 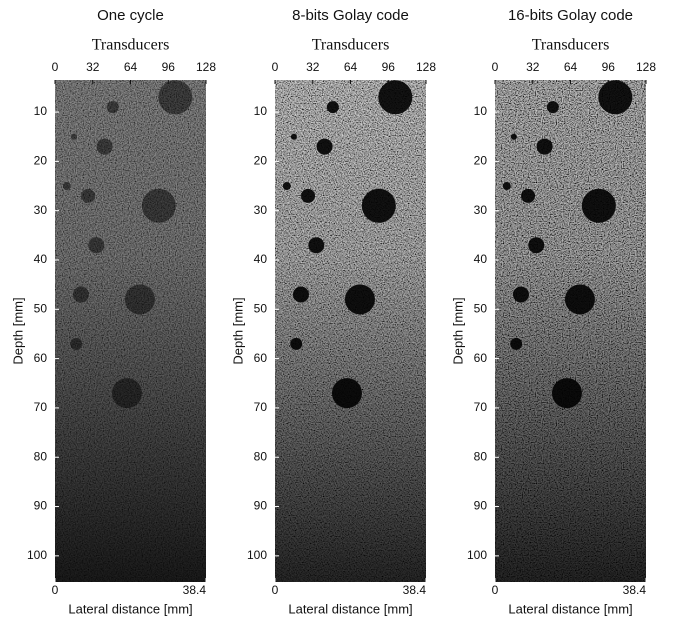 What do you see at coordinates (350, 15) in the screenshot?
I see `panel-title: 8-bits Golay code` at bounding box center [350, 15].